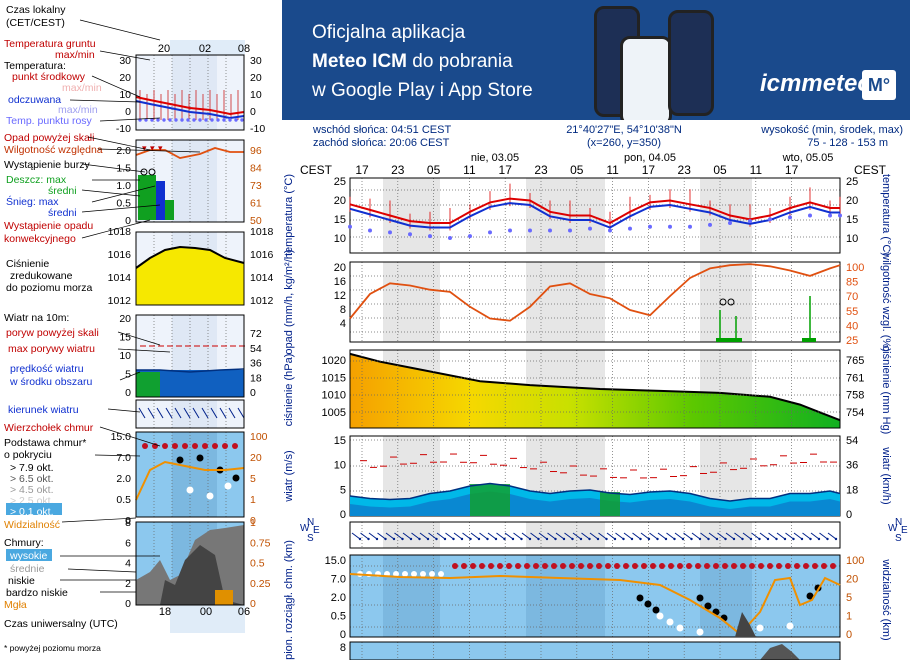 The width and height of the screenshot is (910, 660). What do you see at coordinates (190, 414) in the screenshot?
I see `legend-panel-frame` at bounding box center [190, 414].